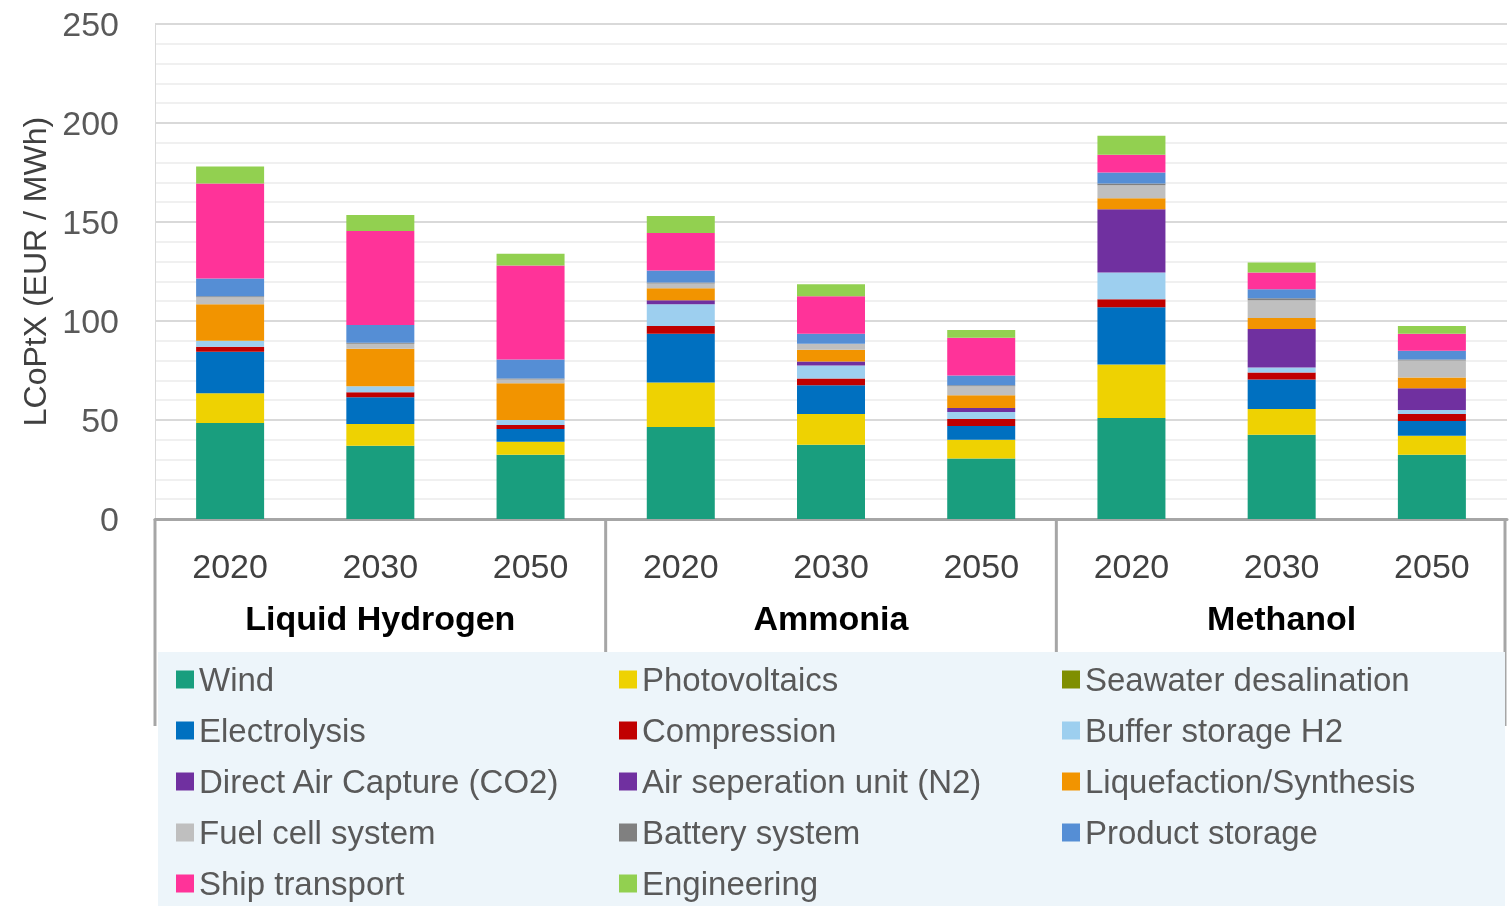 The height and width of the screenshot is (906, 1511). Describe the element at coordinates (751, 832) in the screenshot. I see `legend-label: Battery system` at that location.